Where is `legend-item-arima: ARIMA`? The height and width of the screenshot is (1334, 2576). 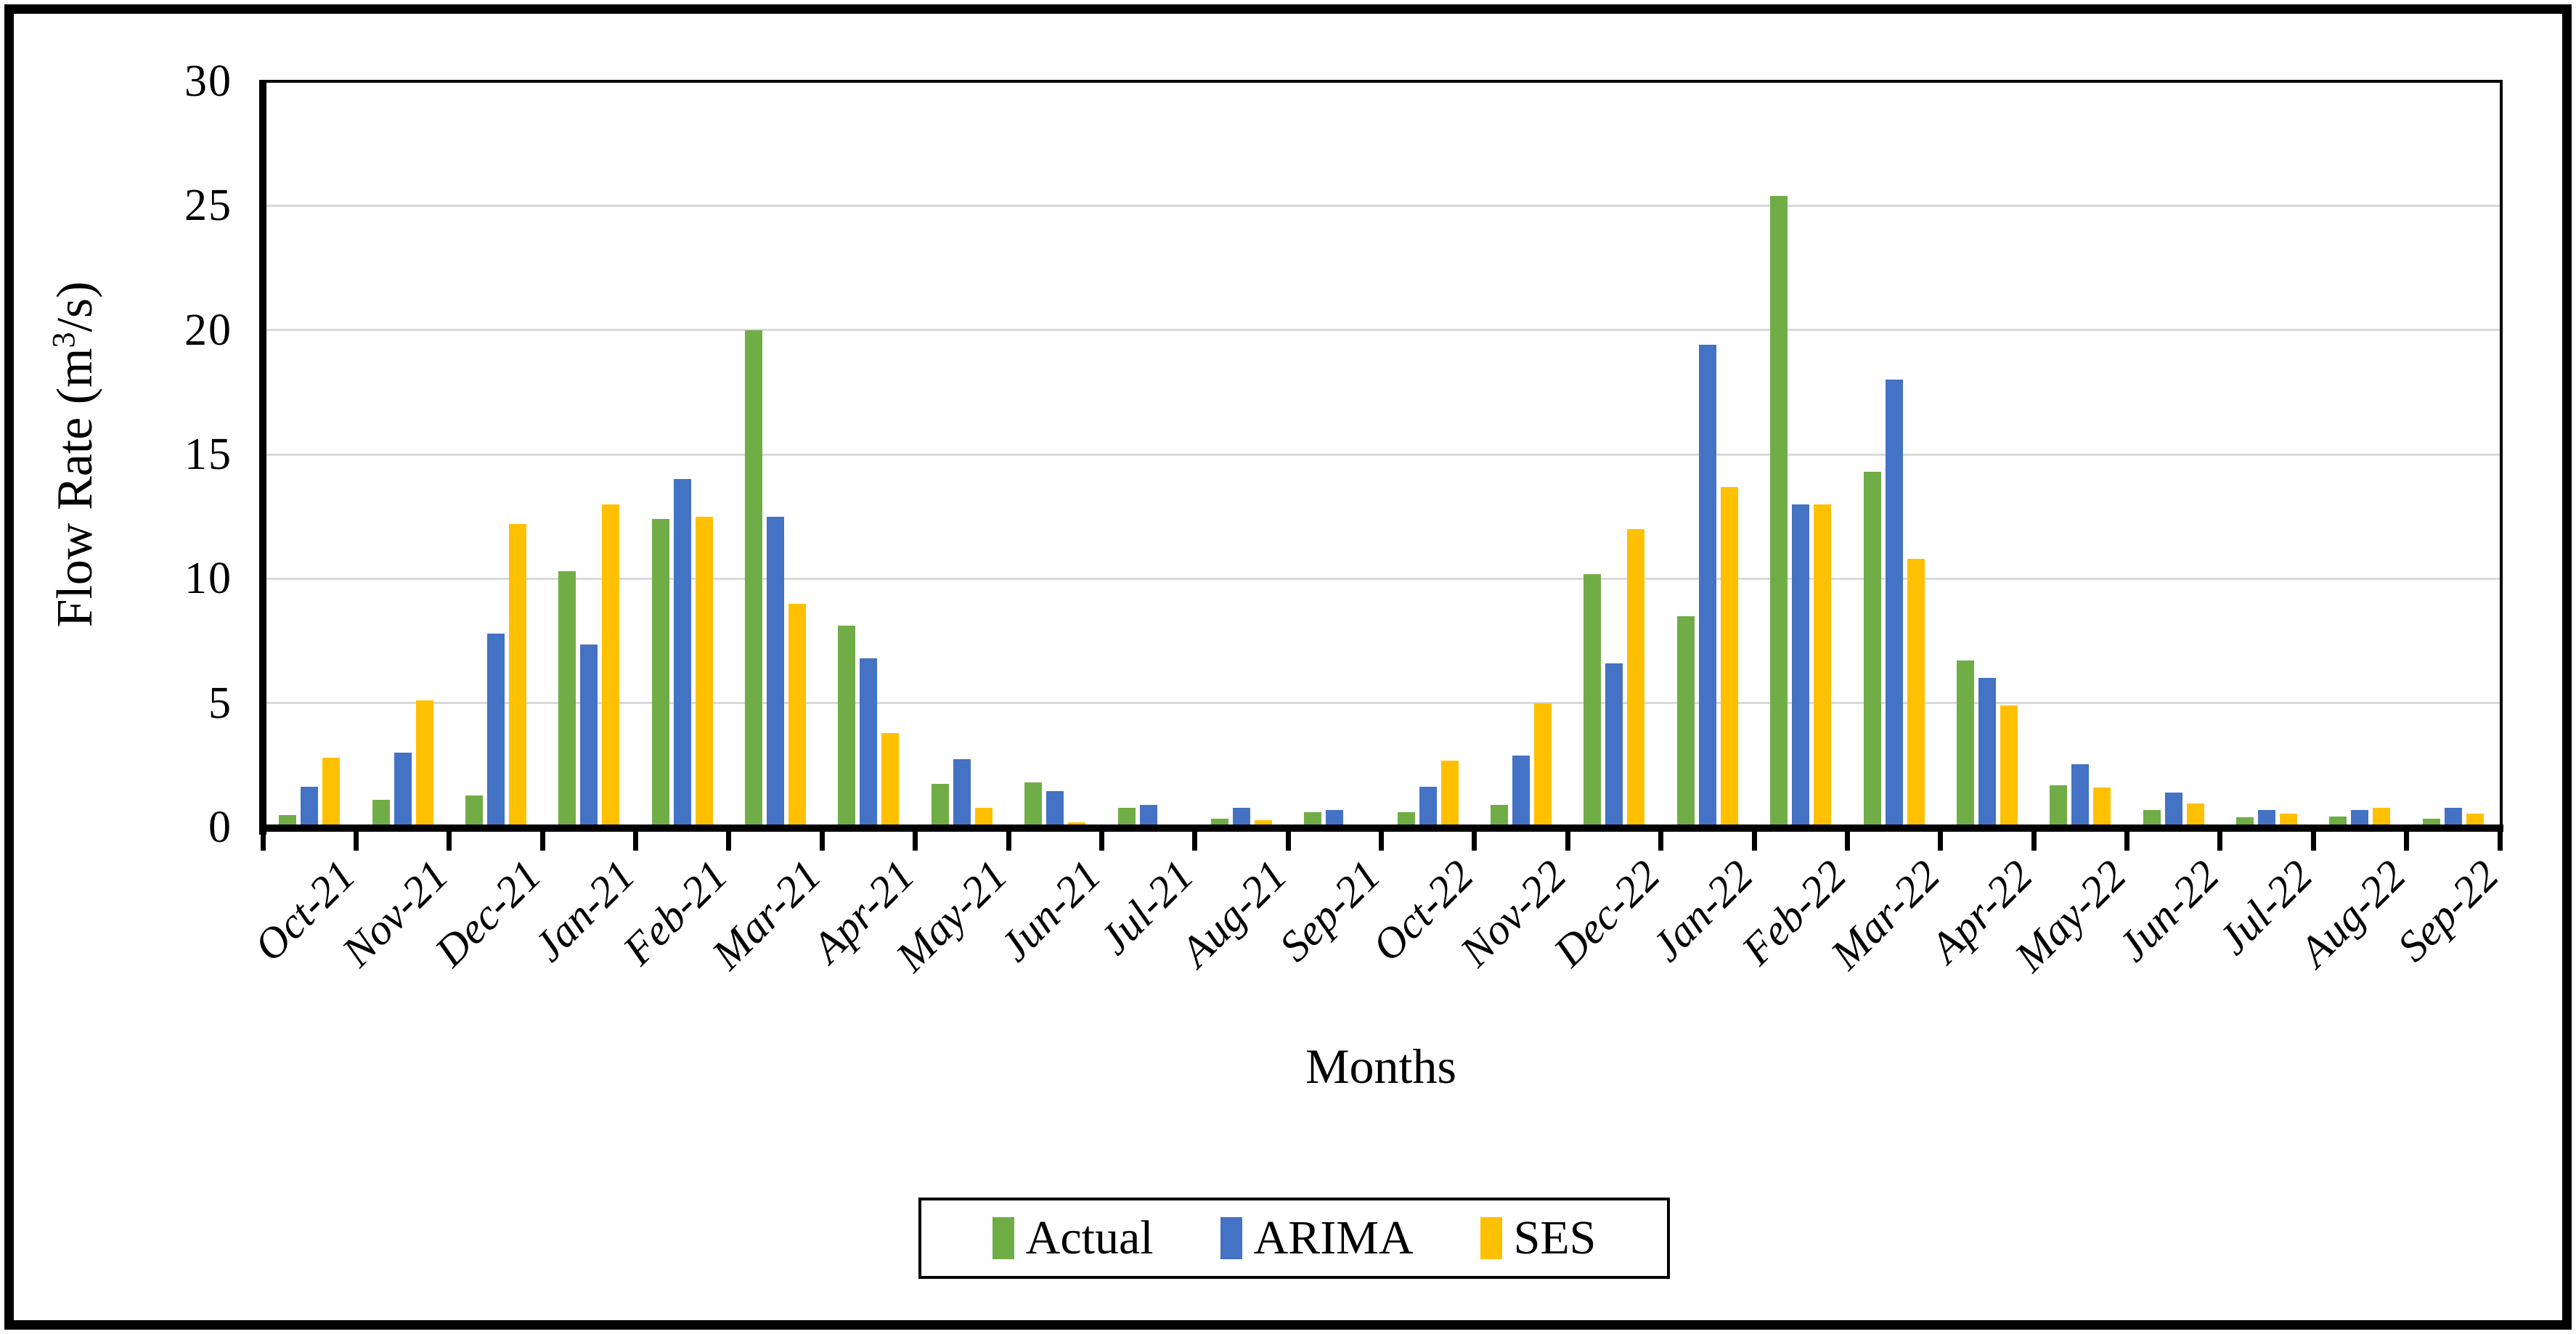
legend-item-arima: ARIMA is located at coordinates (1317, 1238).